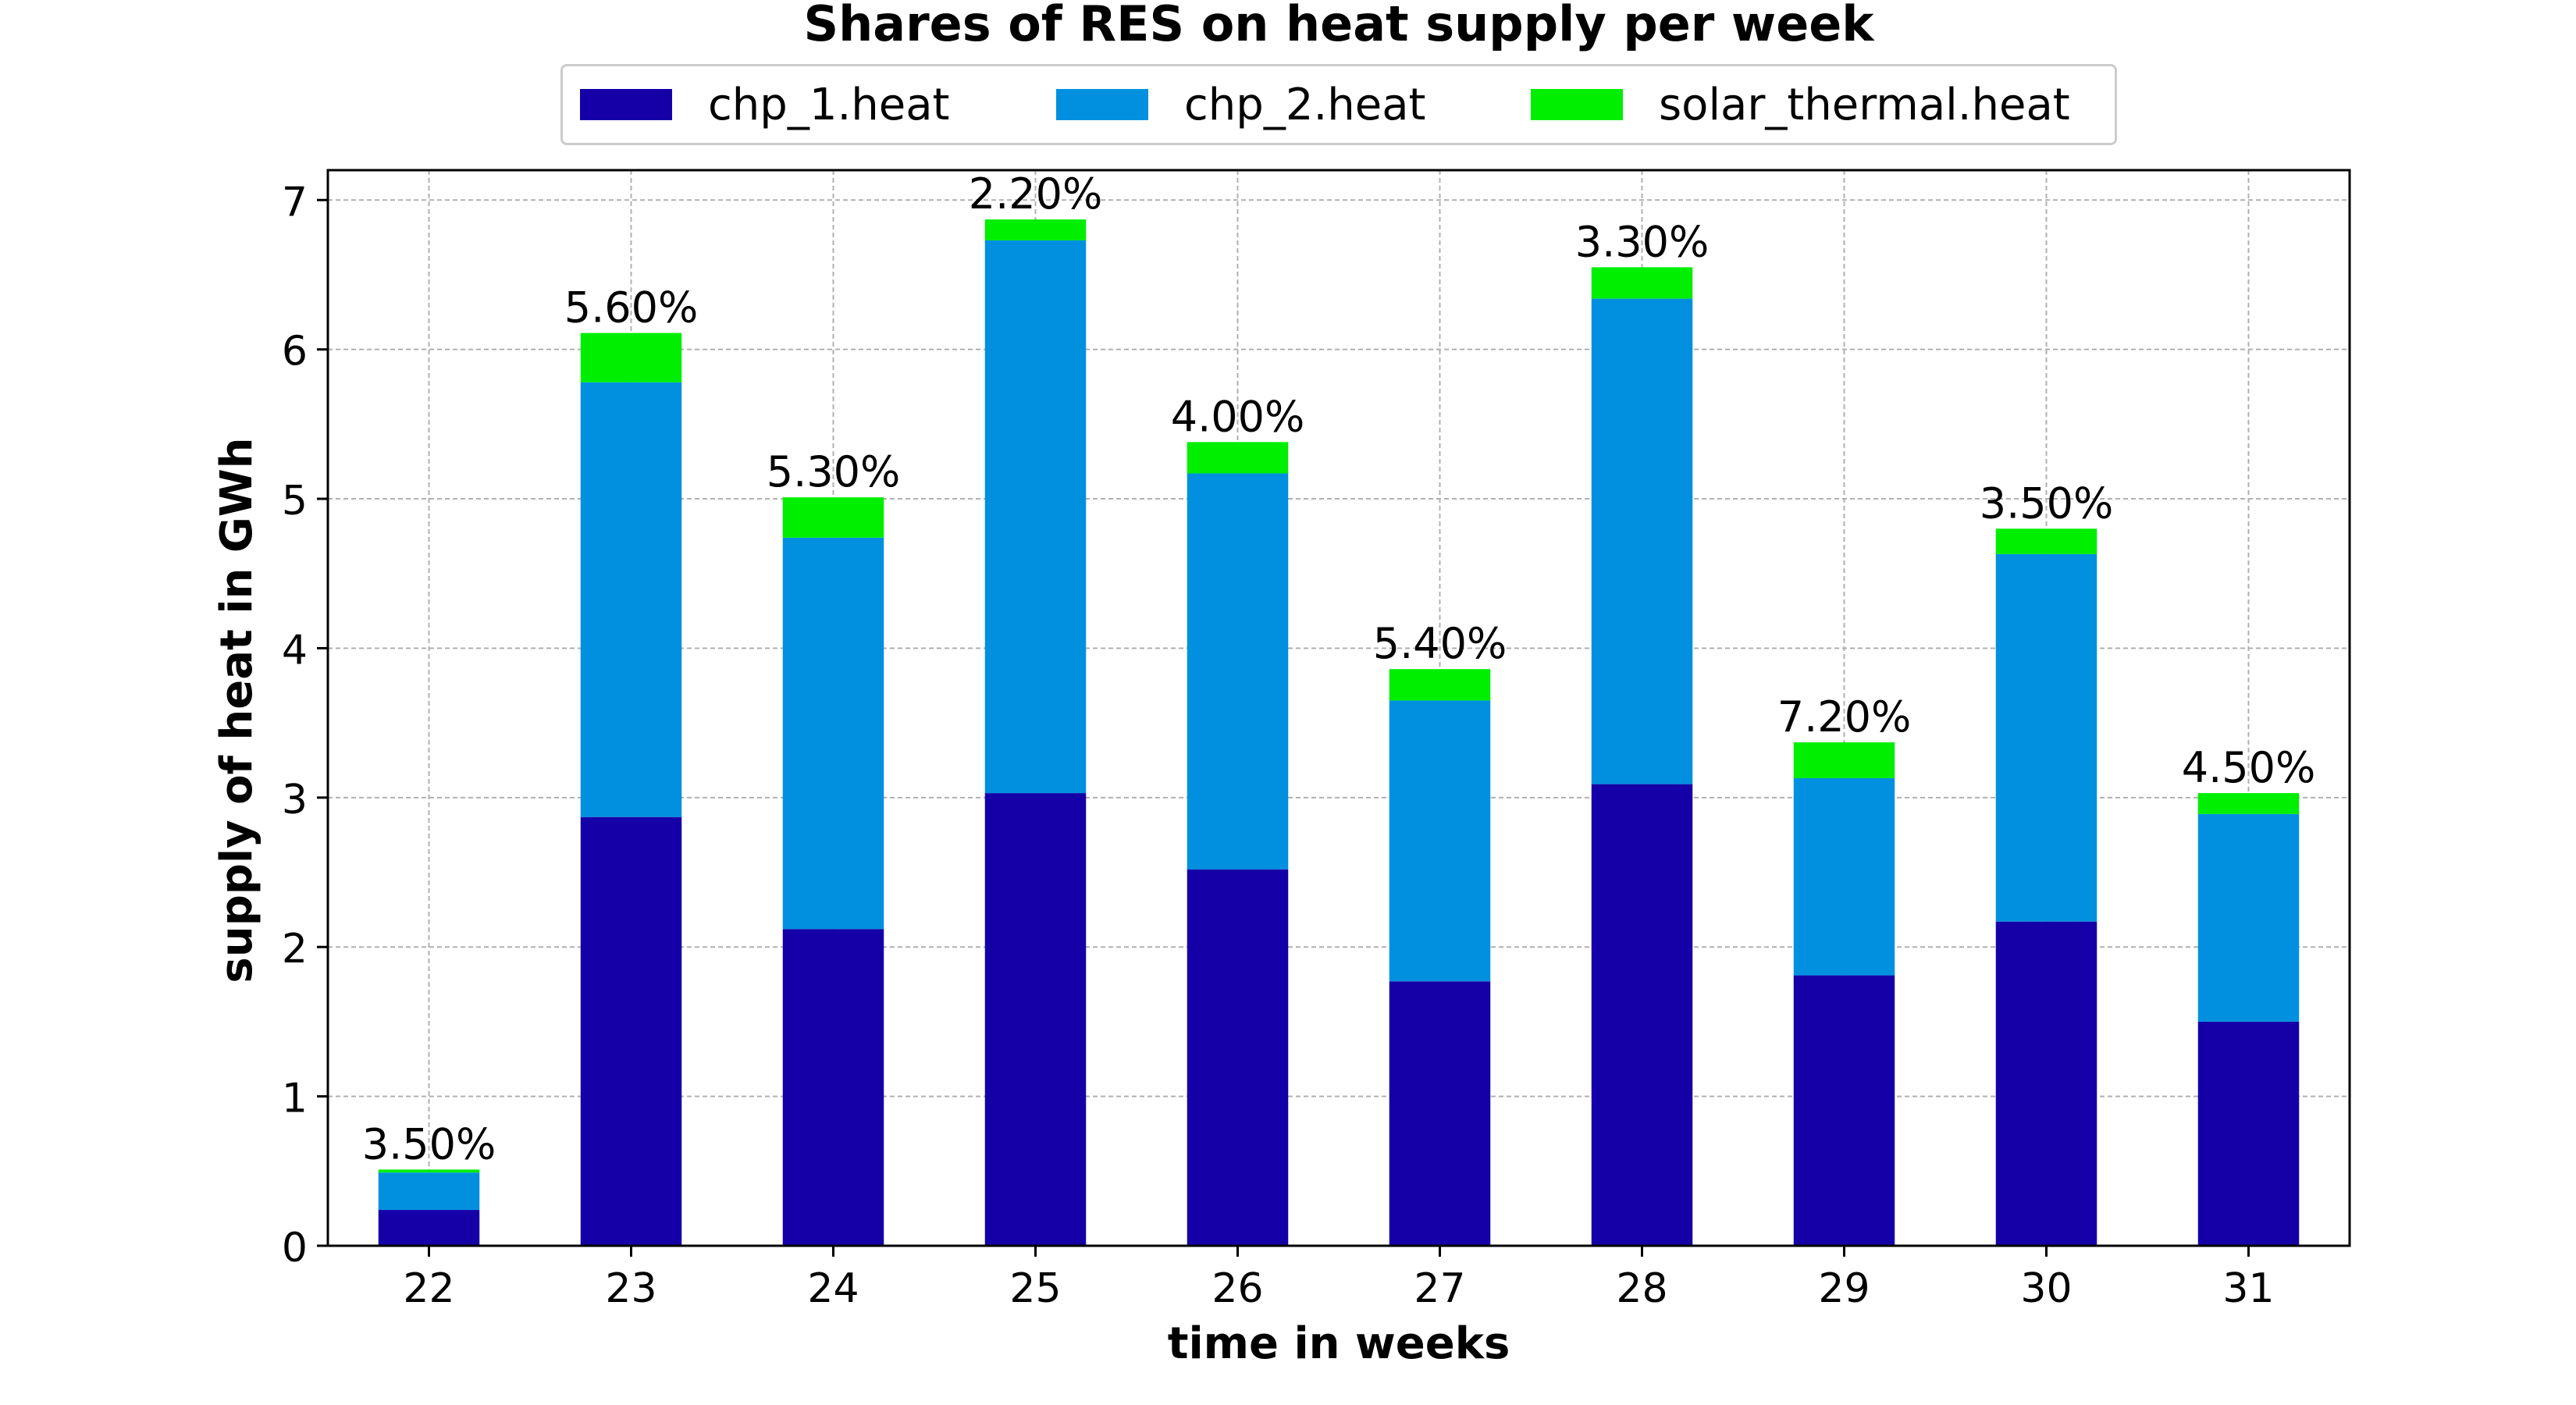 The width and height of the screenshot is (2576, 1405). I want to click on legend-label-solar: solar_thermal.heat, so click(1864, 104).